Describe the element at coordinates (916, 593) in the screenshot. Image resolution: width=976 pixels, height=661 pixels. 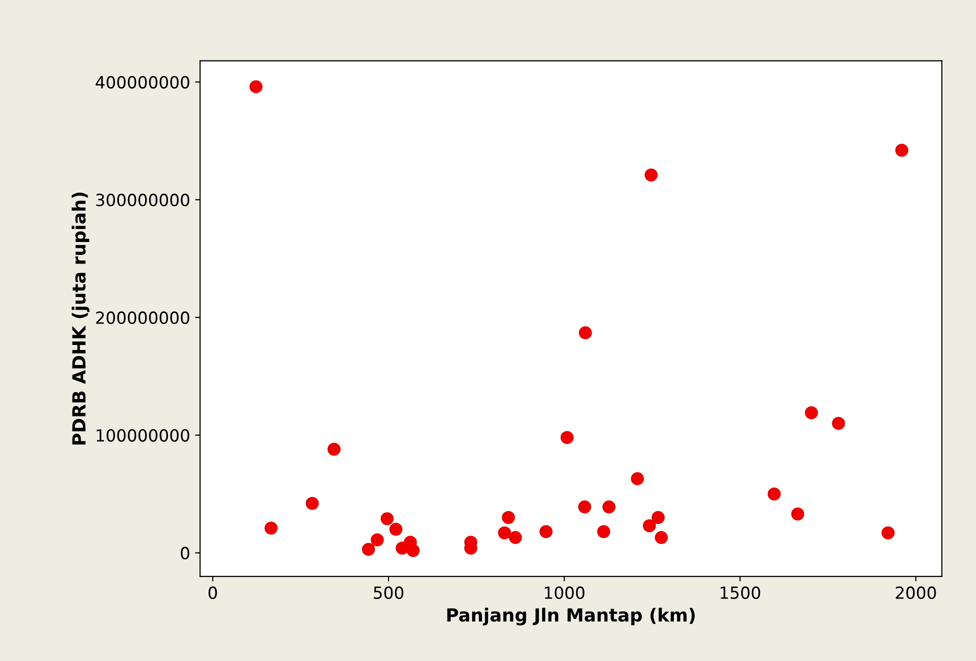
I see `x-tick-label: 2000` at that location.